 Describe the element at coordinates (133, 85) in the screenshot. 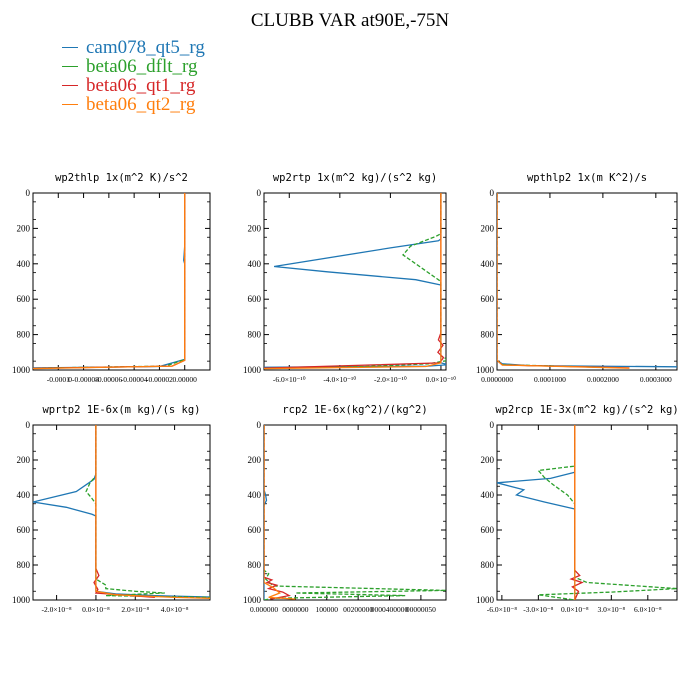

I see `legend-item: beta06_qt1_rg` at that location.